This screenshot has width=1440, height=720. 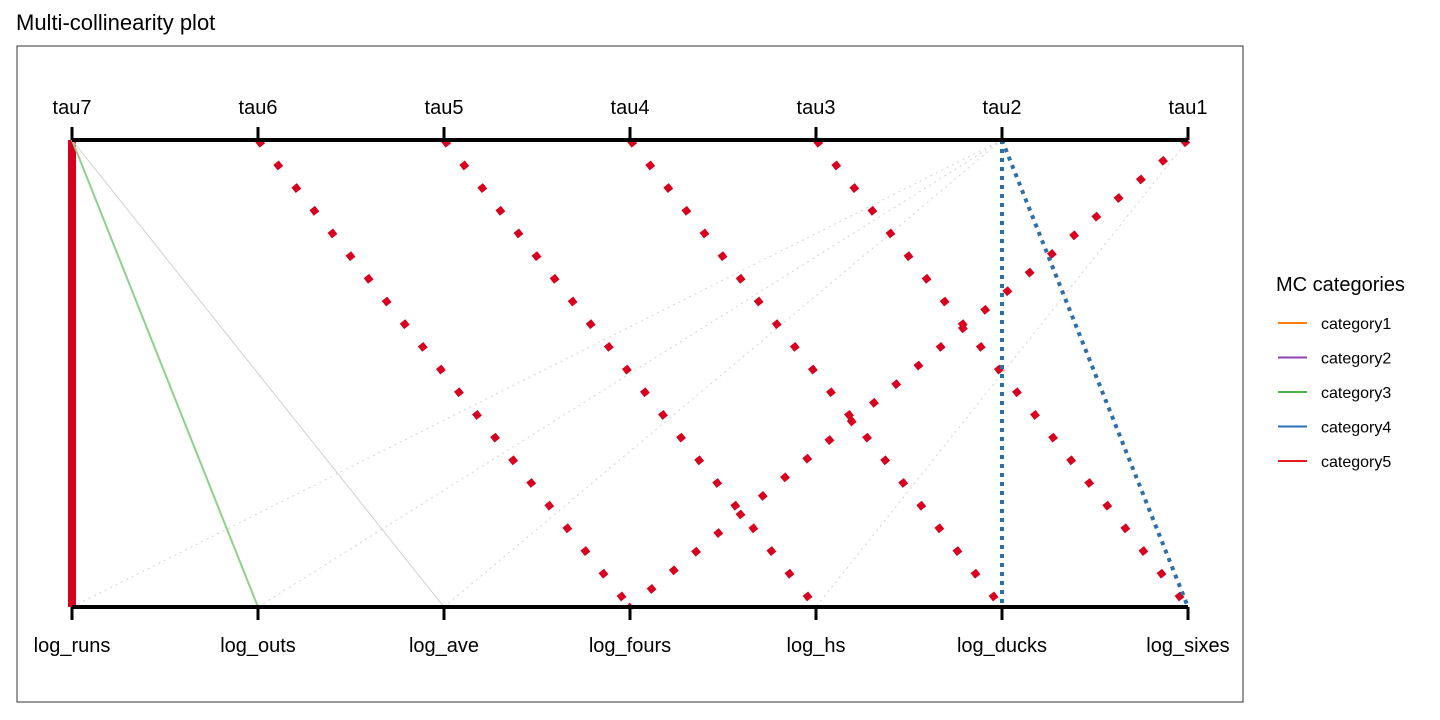 What do you see at coordinates (72, 108) in the screenshot?
I see `top-tick-label: tau7` at bounding box center [72, 108].